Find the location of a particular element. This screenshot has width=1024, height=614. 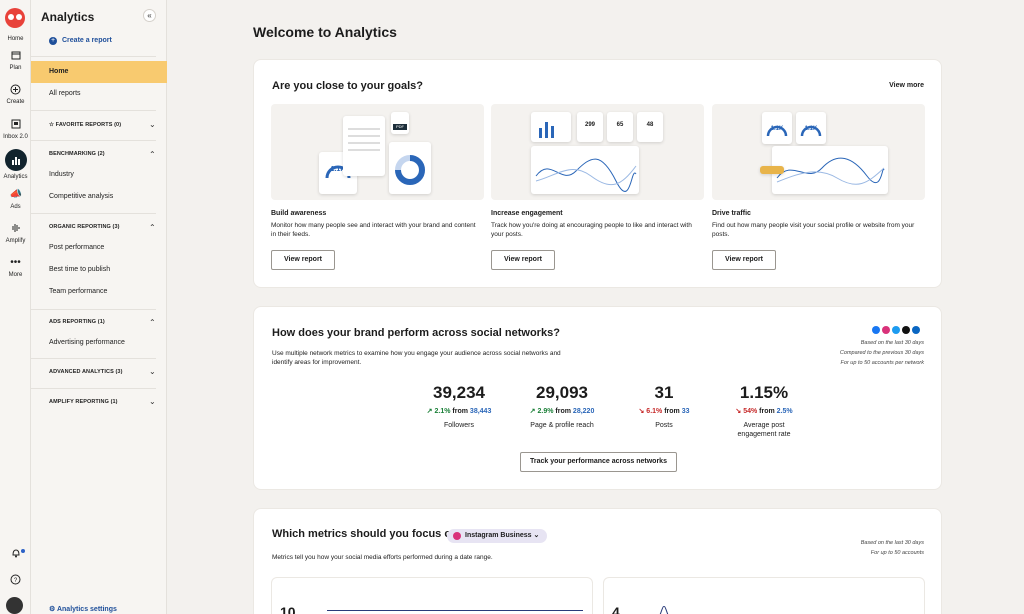

sidebar-section-advanced: ADVANCED ANALYTICS (3) is located at coordinates (86, 372).